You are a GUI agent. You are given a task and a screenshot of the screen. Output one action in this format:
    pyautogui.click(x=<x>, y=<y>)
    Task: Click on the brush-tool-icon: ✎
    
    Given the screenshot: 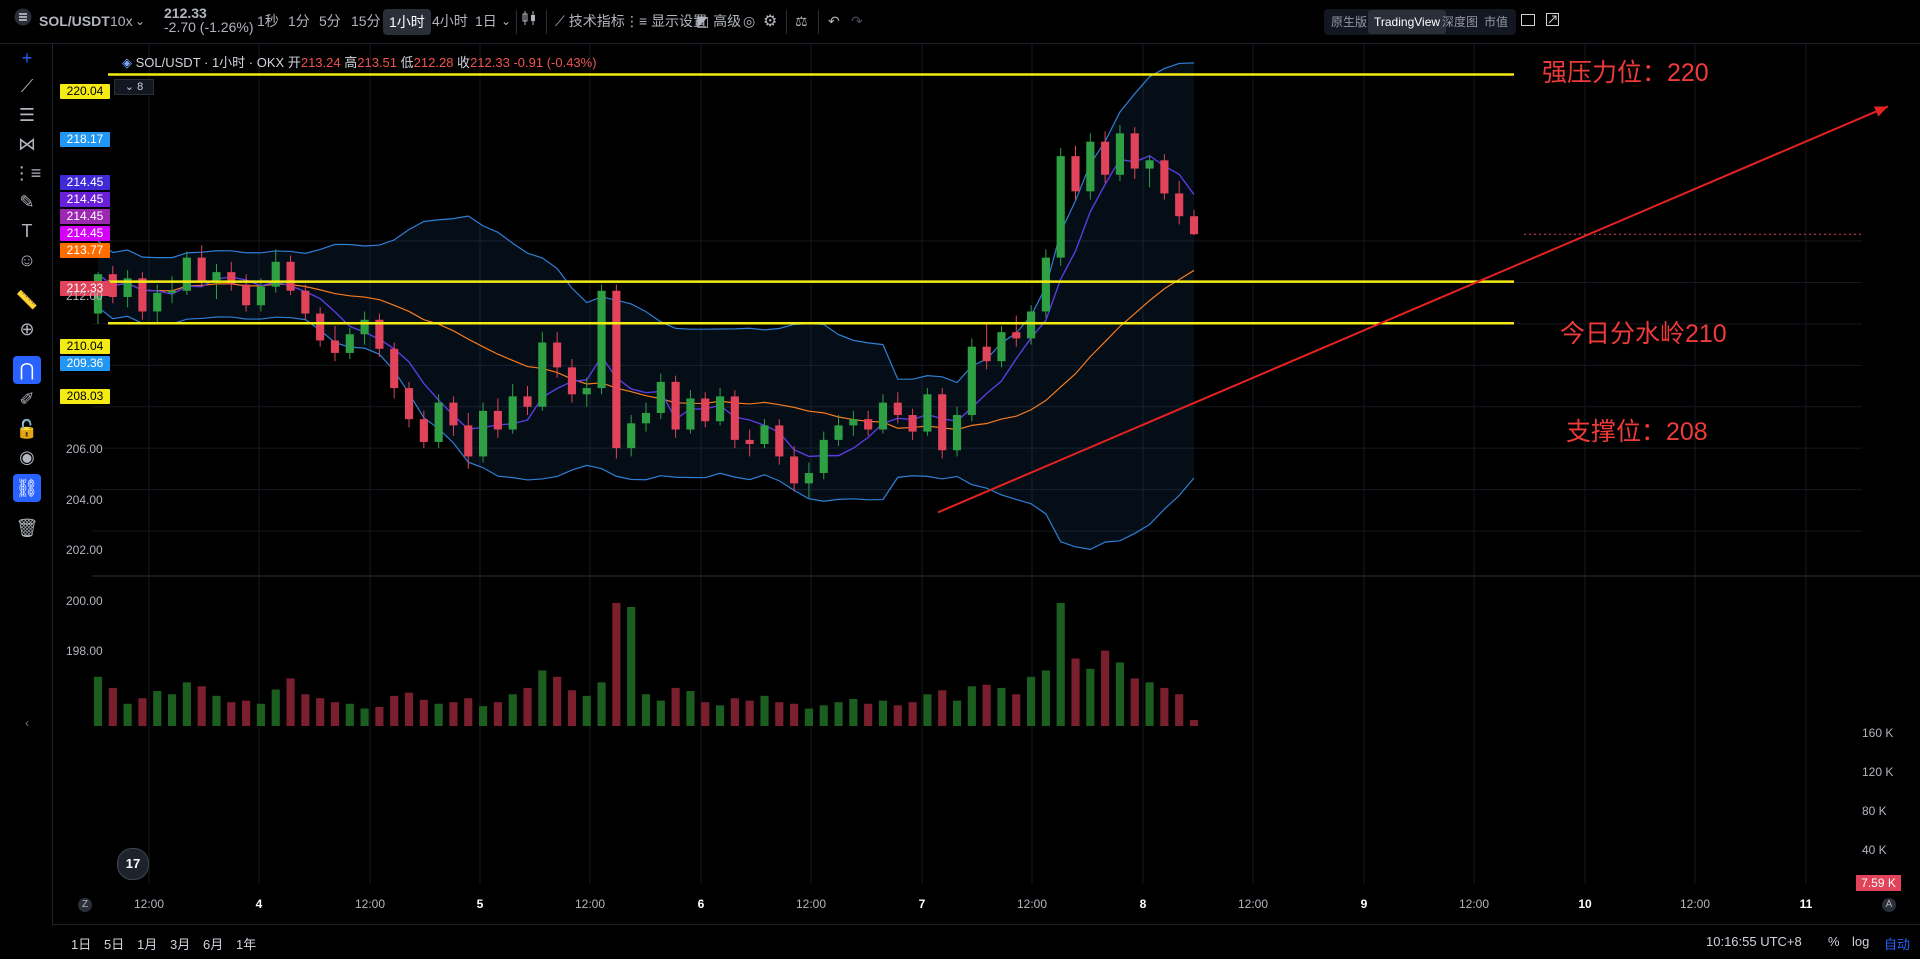 What is the action you would take?
    pyautogui.click(x=27, y=201)
    